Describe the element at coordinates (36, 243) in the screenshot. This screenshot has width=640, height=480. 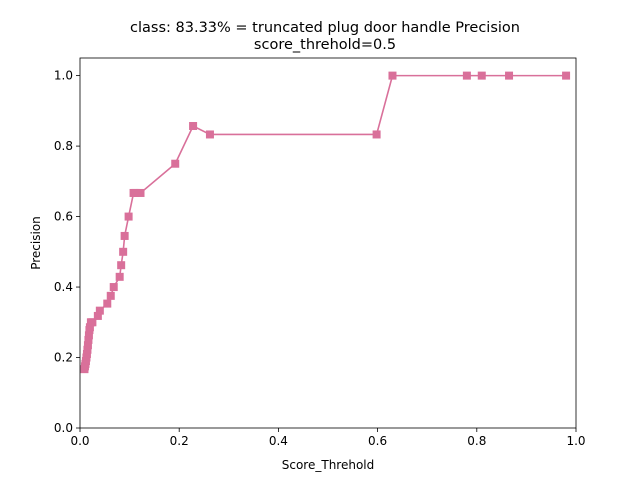
I see `y-axis-label: Precision` at that location.